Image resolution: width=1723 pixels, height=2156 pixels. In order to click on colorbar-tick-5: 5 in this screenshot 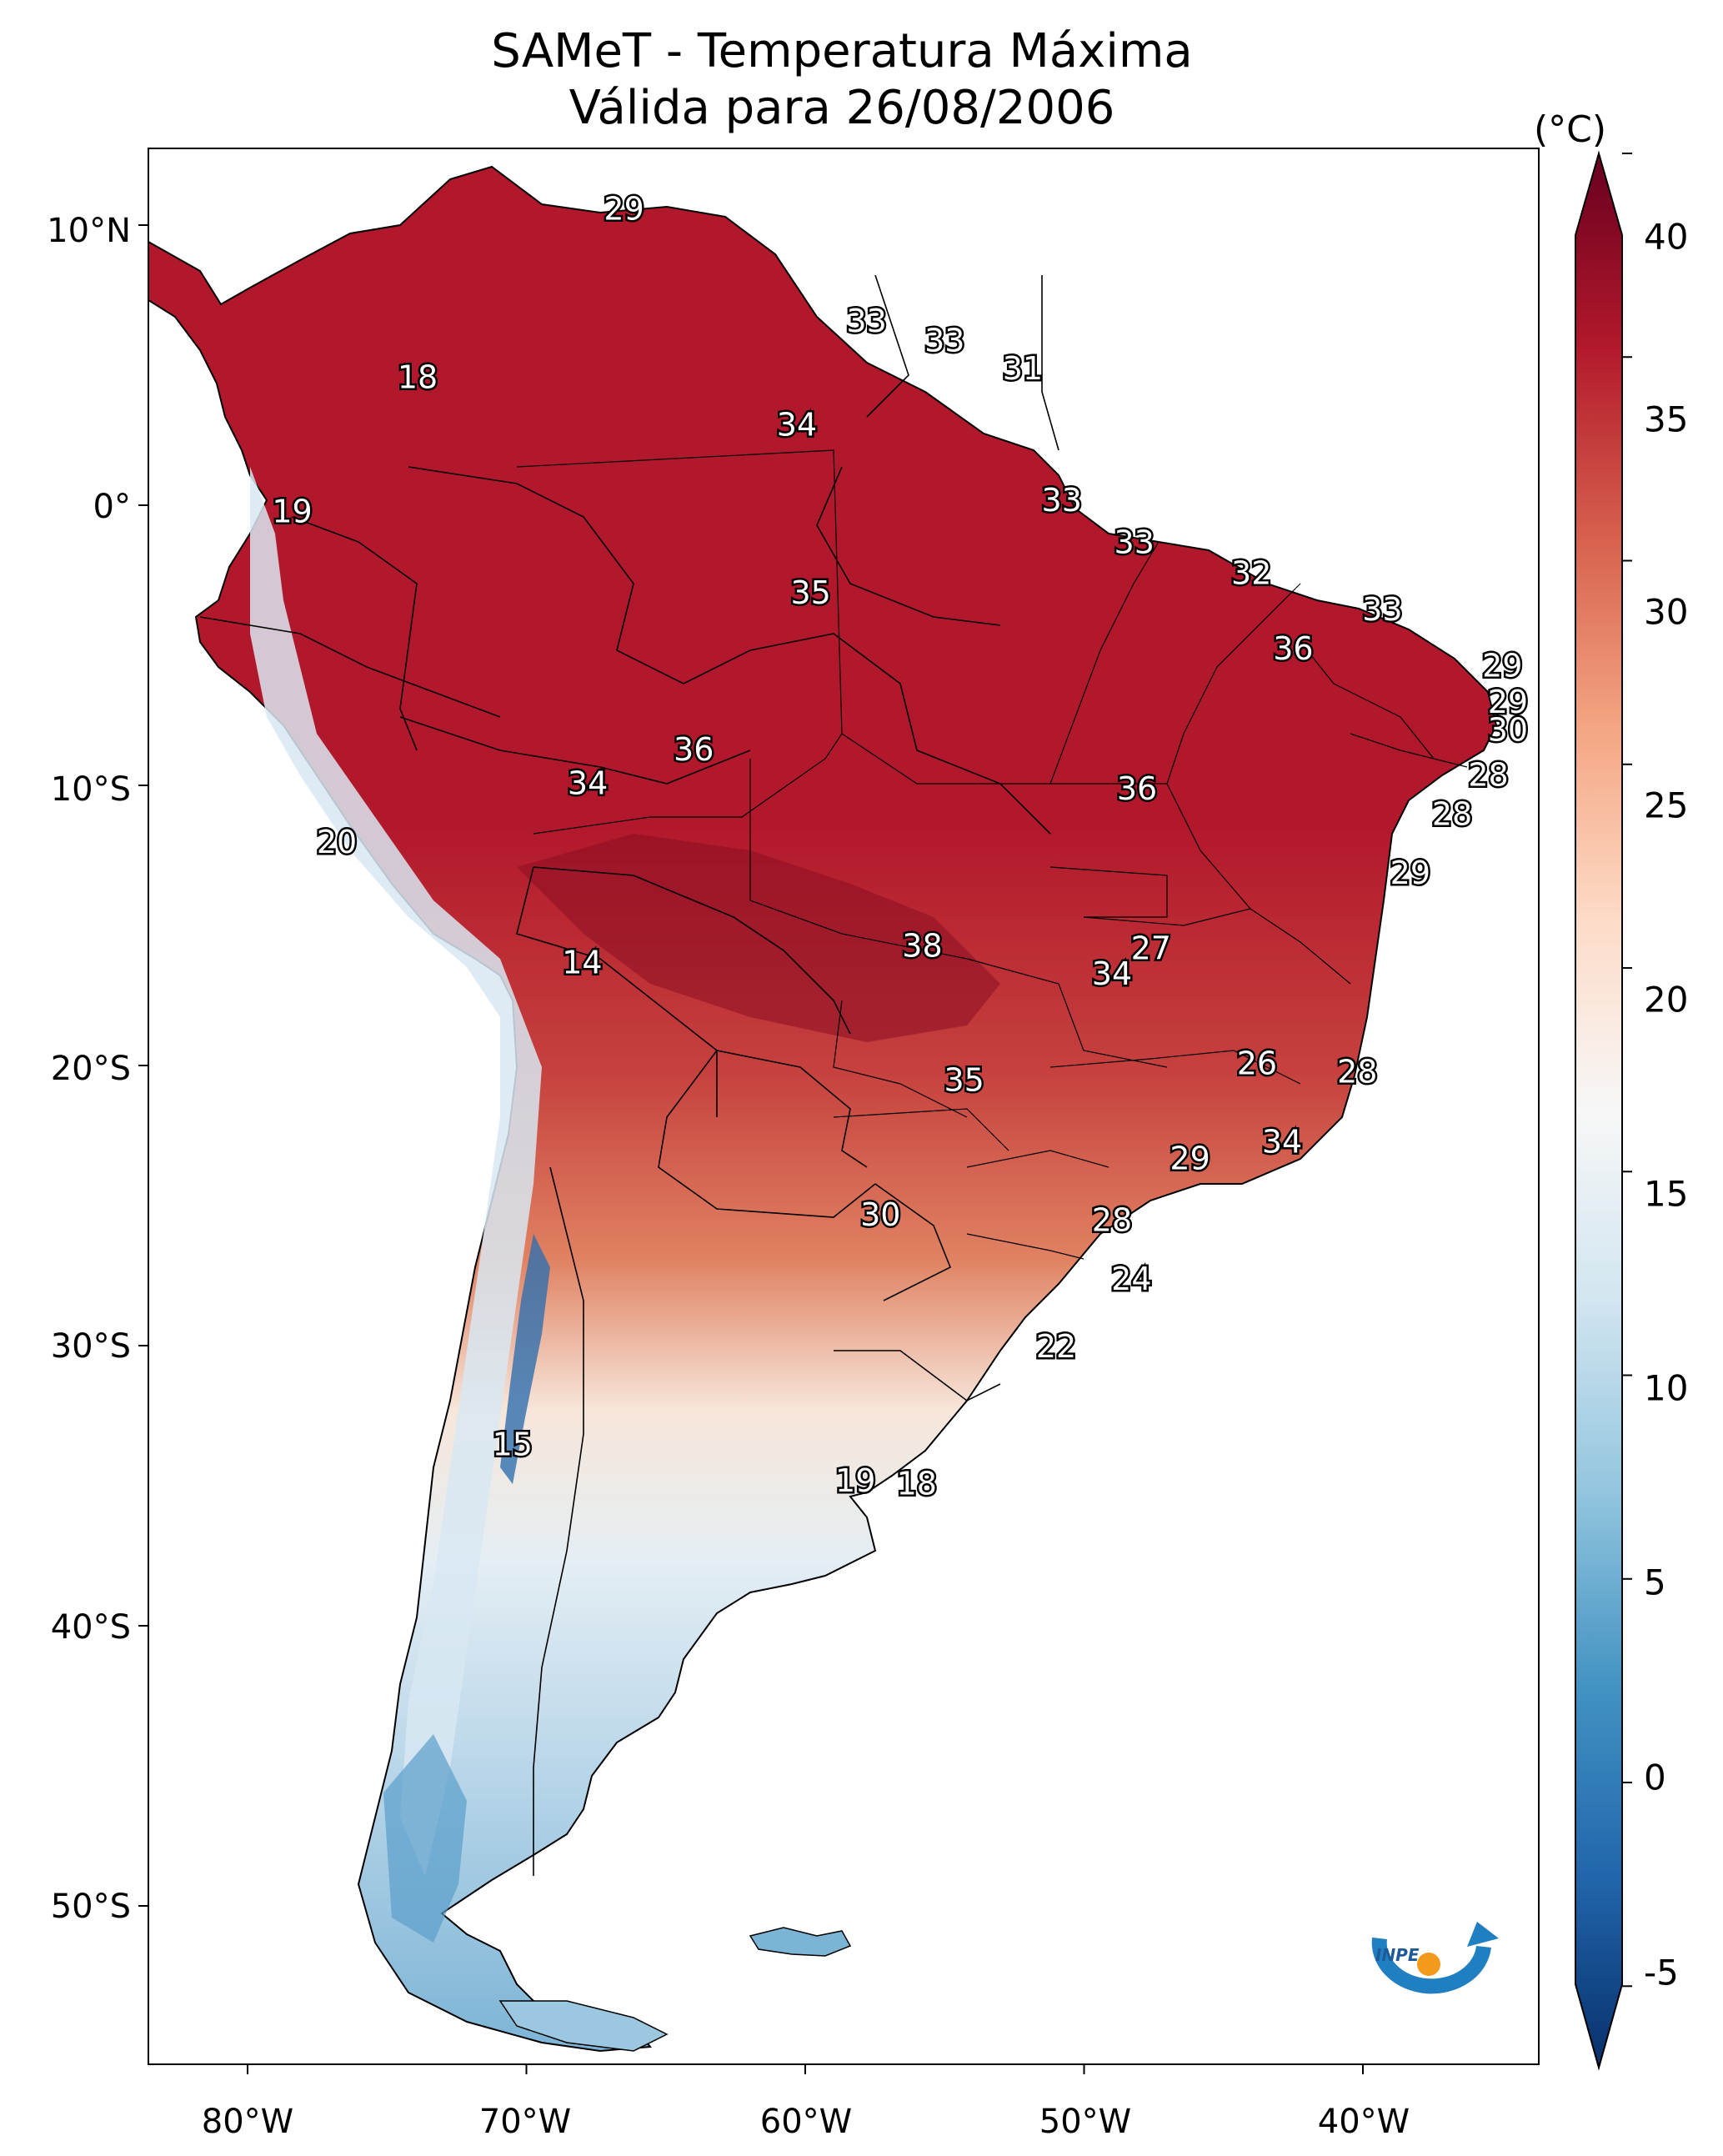, I will do `click(1655, 1582)`.